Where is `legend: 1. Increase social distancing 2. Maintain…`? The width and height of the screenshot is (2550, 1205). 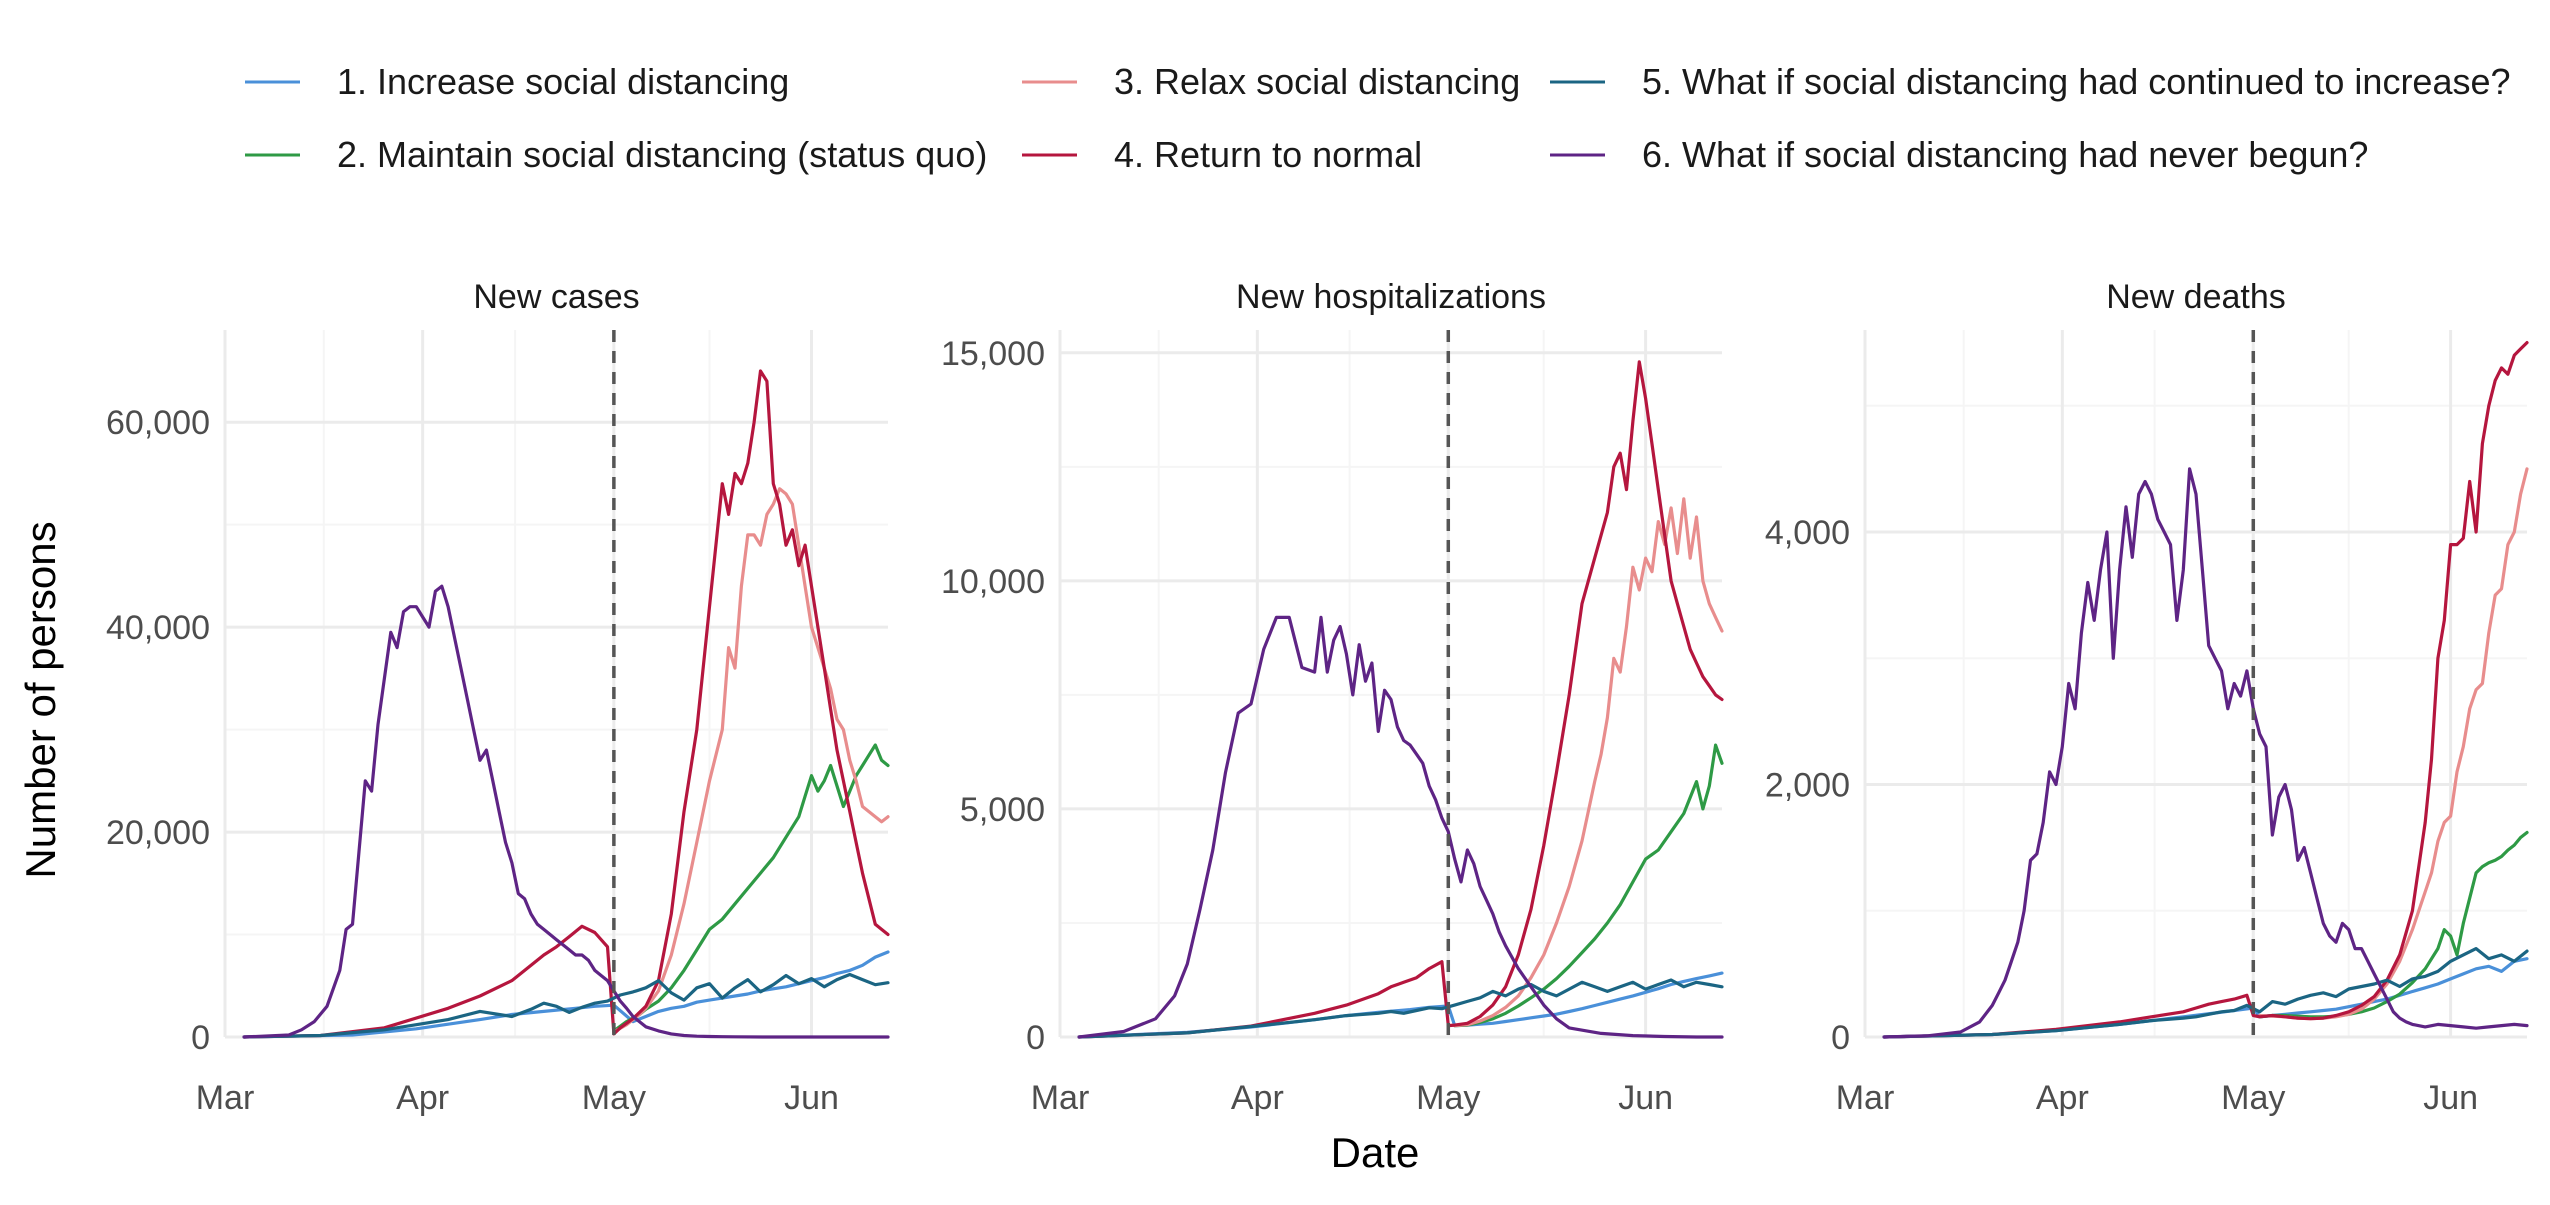
legend: 1. Increase social distancing 2. Maintain… is located at coordinates (1378, 118).